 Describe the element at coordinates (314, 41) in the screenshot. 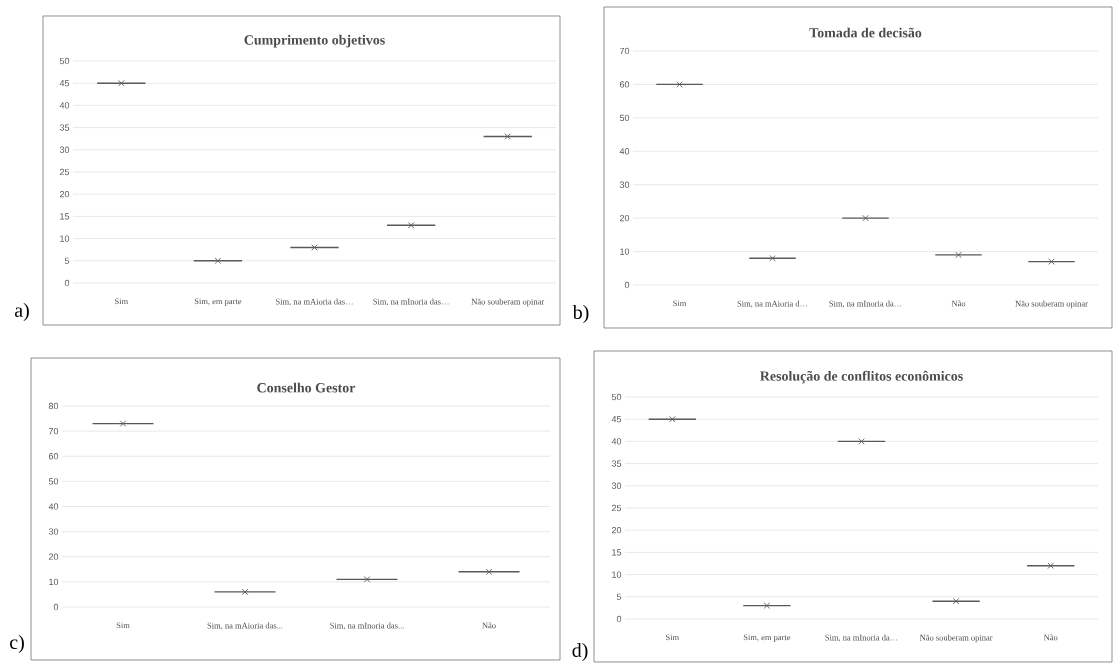

I see `chart-title: Cumprimento objetivos` at that location.